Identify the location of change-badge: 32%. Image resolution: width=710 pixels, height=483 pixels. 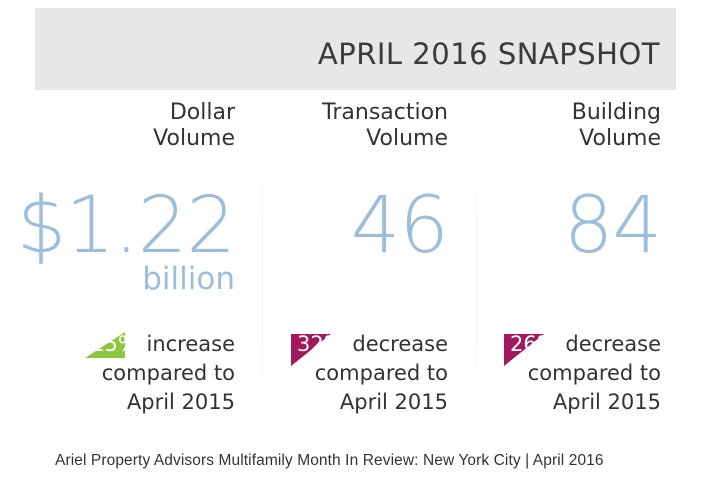
(318, 348).